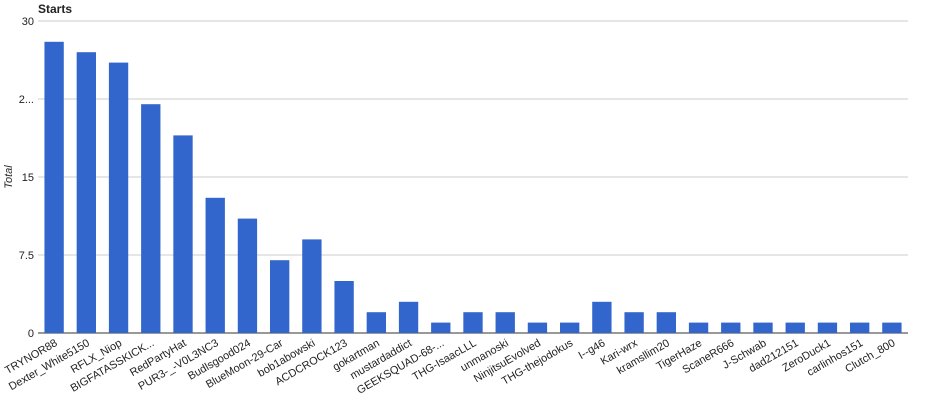 The image size is (926, 405). What do you see at coordinates (26, 256) in the screenshot?
I see `y-tick-label: 7.5` at bounding box center [26, 256].